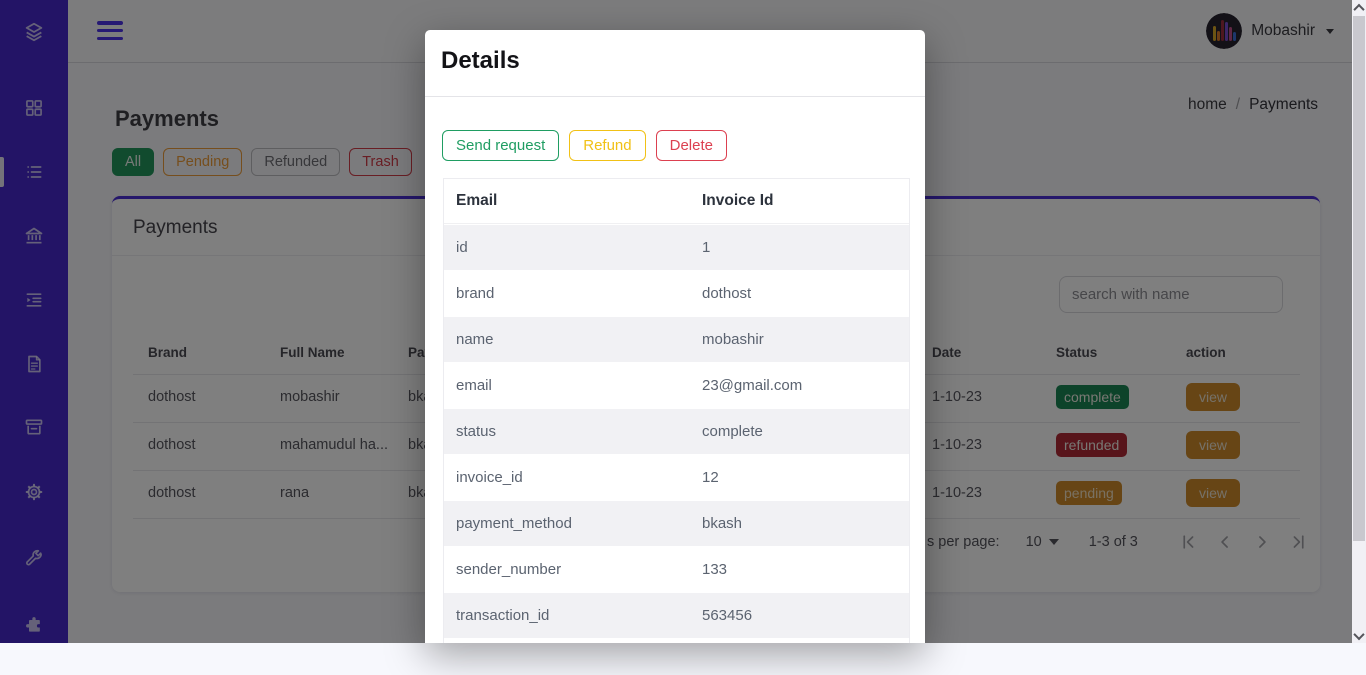  What do you see at coordinates (676, 615) in the screenshot?
I see `details-row: transaction_id 563456` at bounding box center [676, 615].